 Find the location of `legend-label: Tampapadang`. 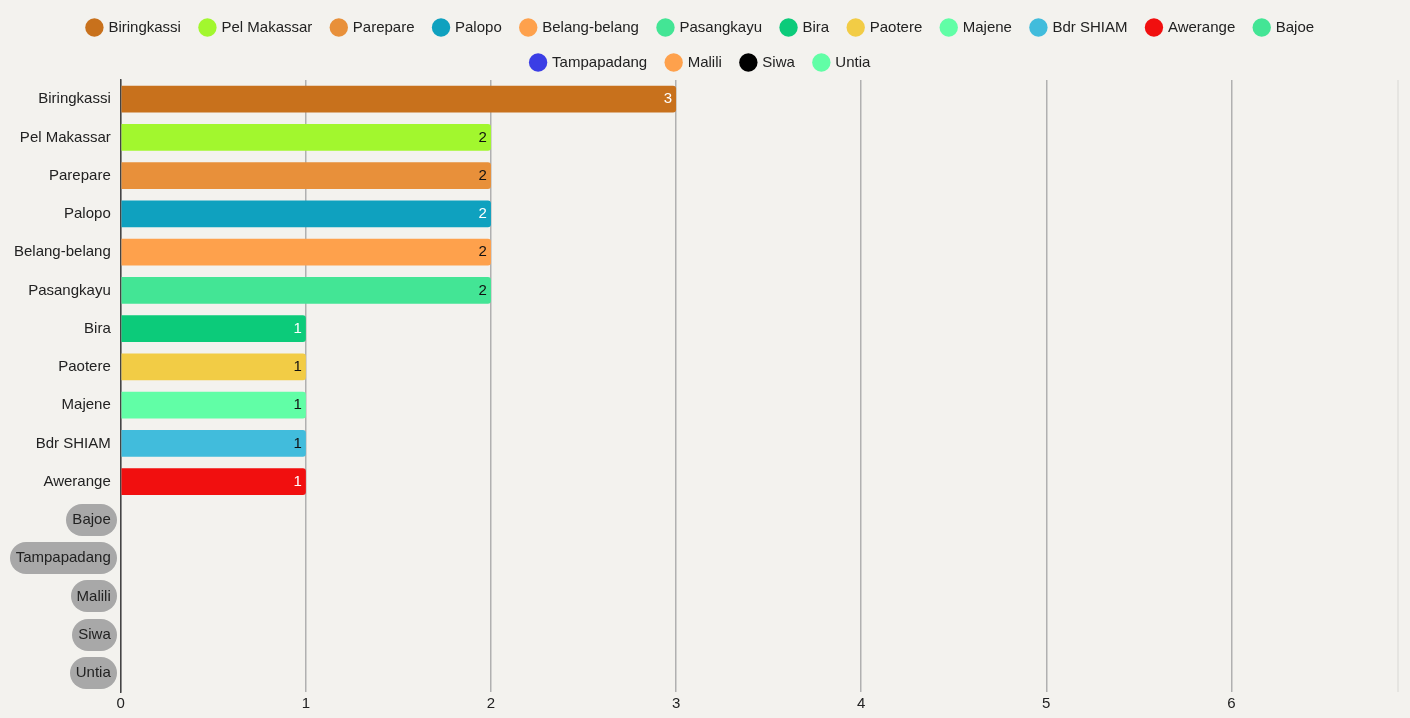

legend-label: Tampapadang is located at coordinates (600, 61).